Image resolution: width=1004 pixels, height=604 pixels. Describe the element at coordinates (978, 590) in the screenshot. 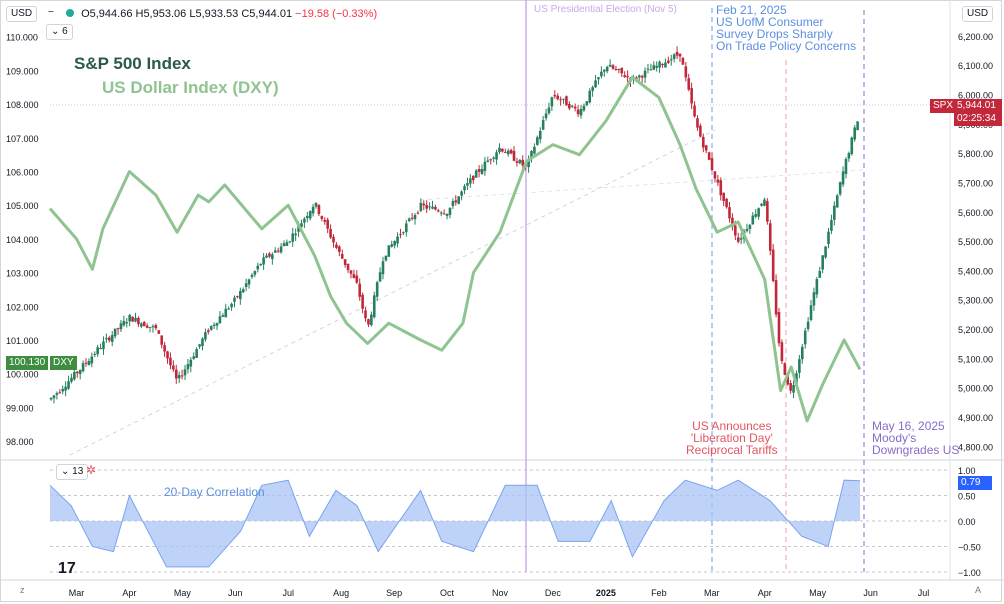

I see `auto-scale-icon: A` at that location.